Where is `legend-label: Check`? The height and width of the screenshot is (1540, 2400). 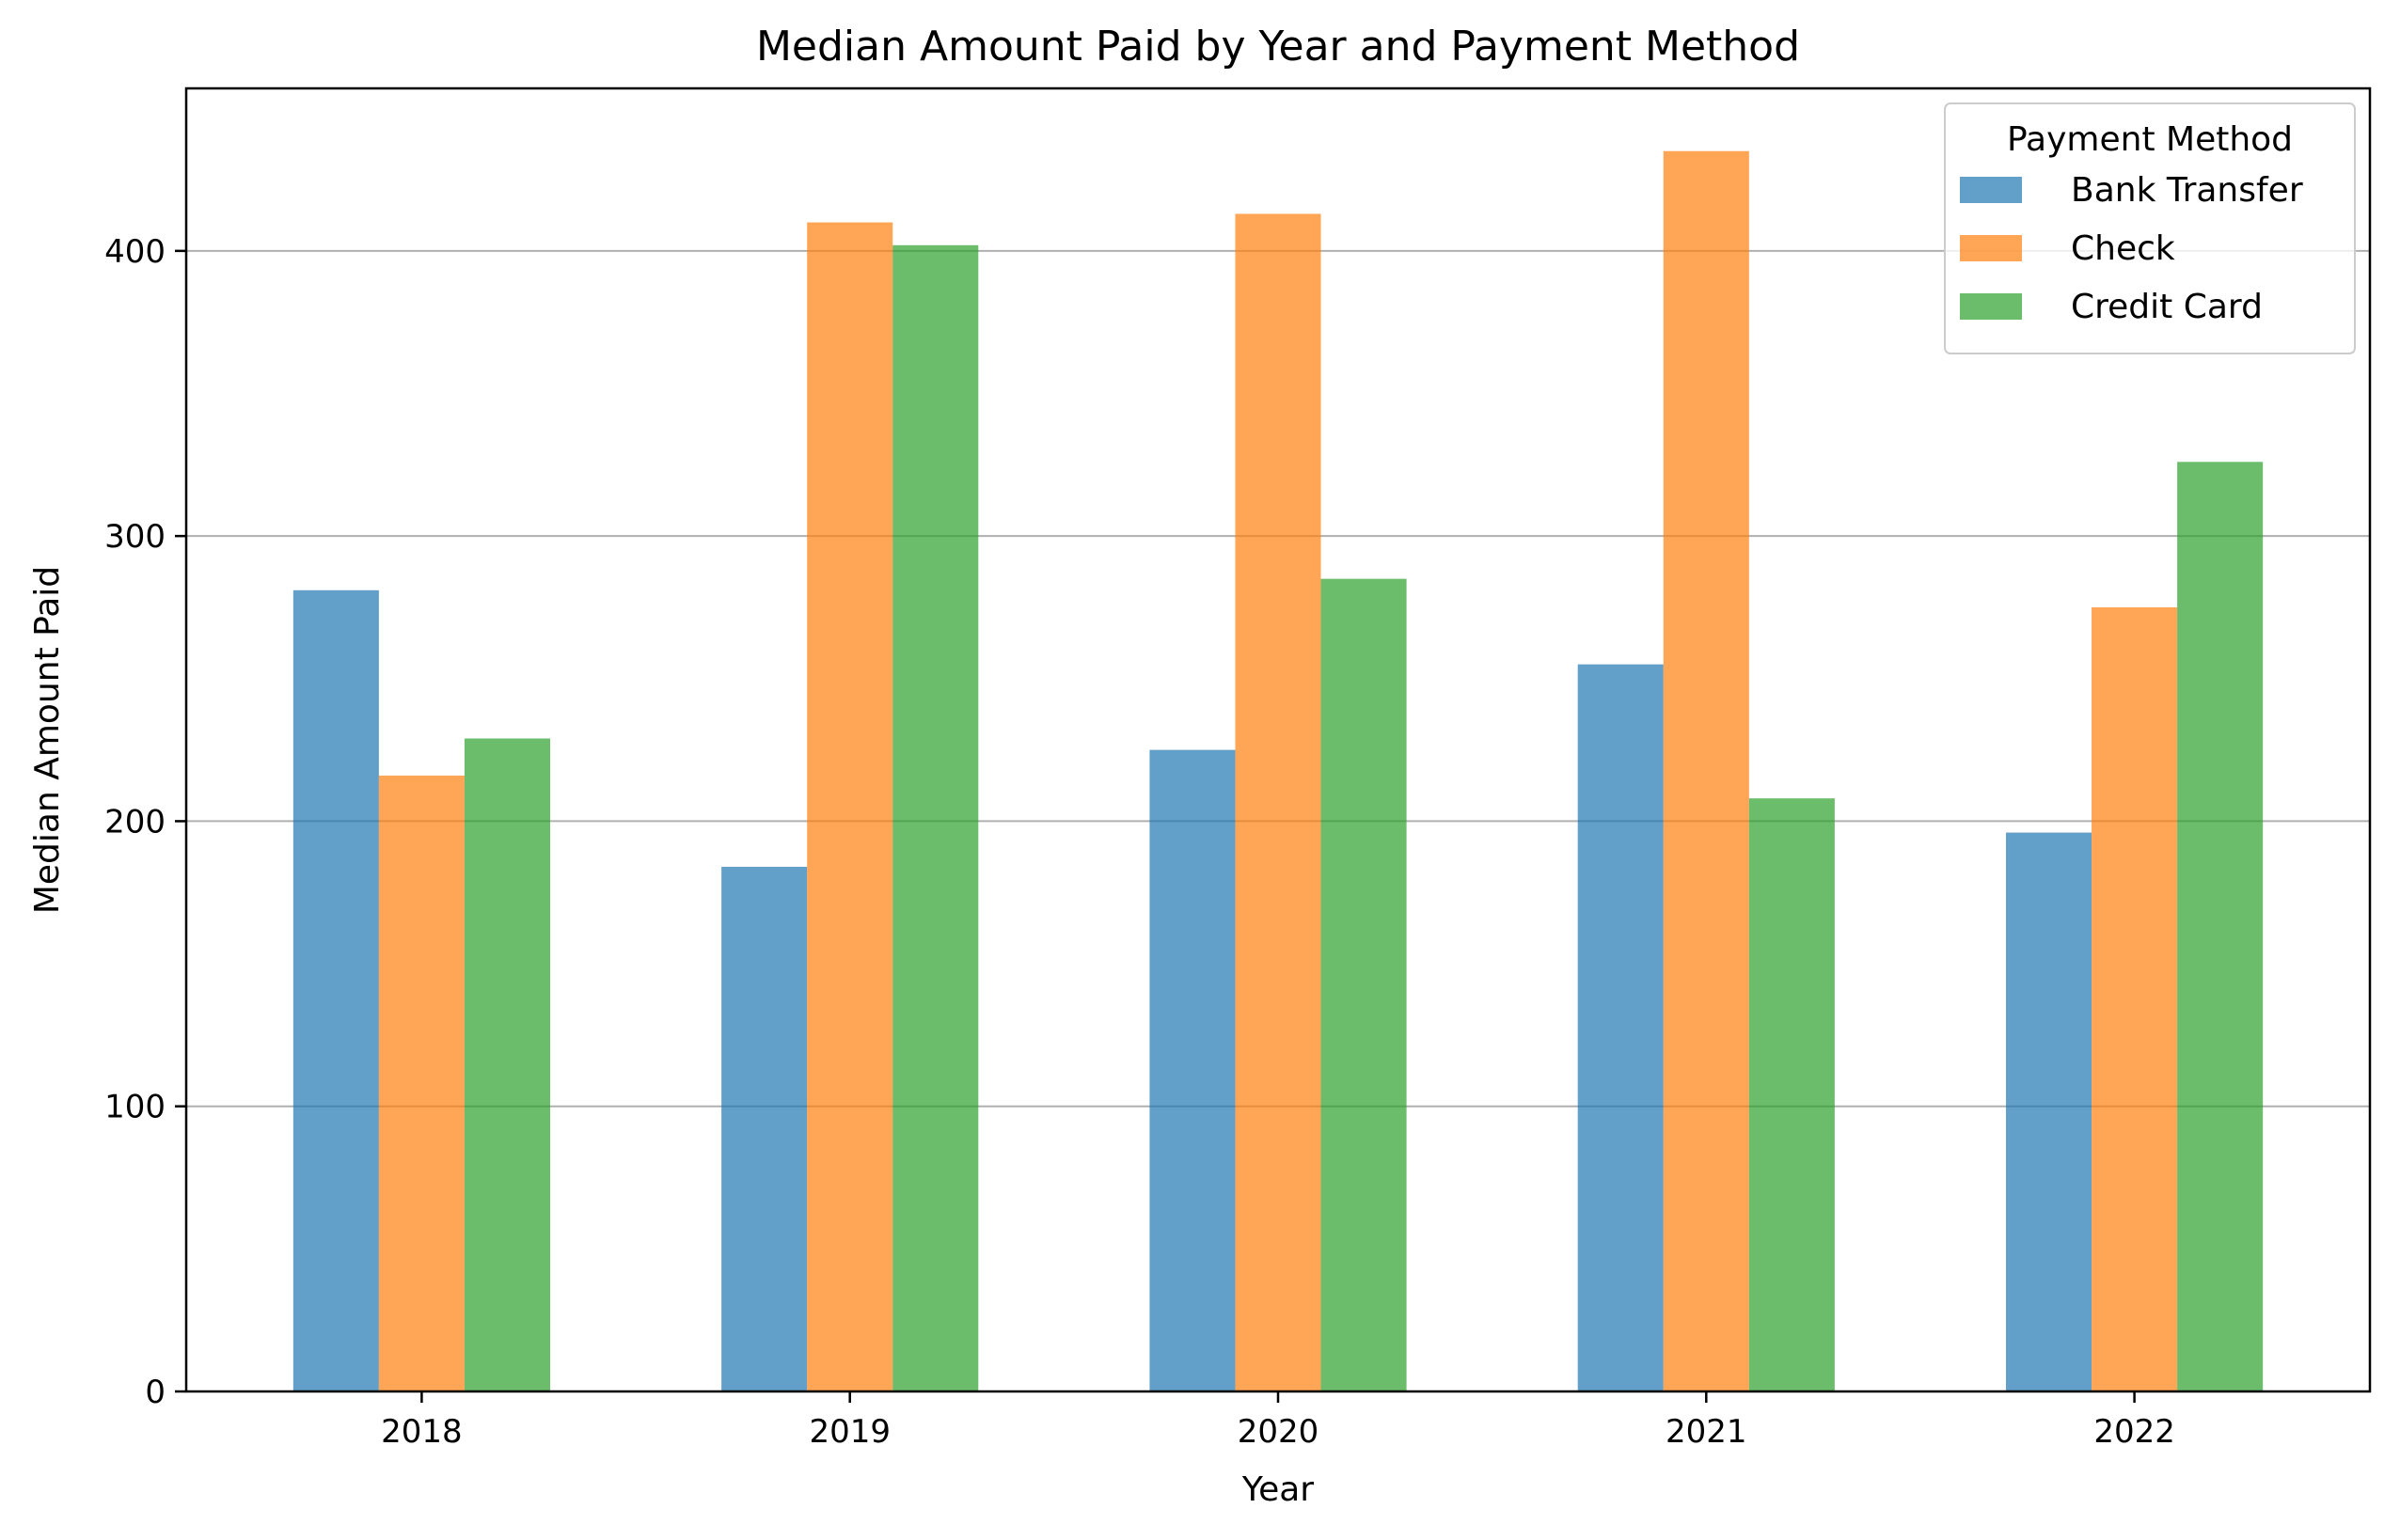 legend-label: Check is located at coordinates (2123, 248).